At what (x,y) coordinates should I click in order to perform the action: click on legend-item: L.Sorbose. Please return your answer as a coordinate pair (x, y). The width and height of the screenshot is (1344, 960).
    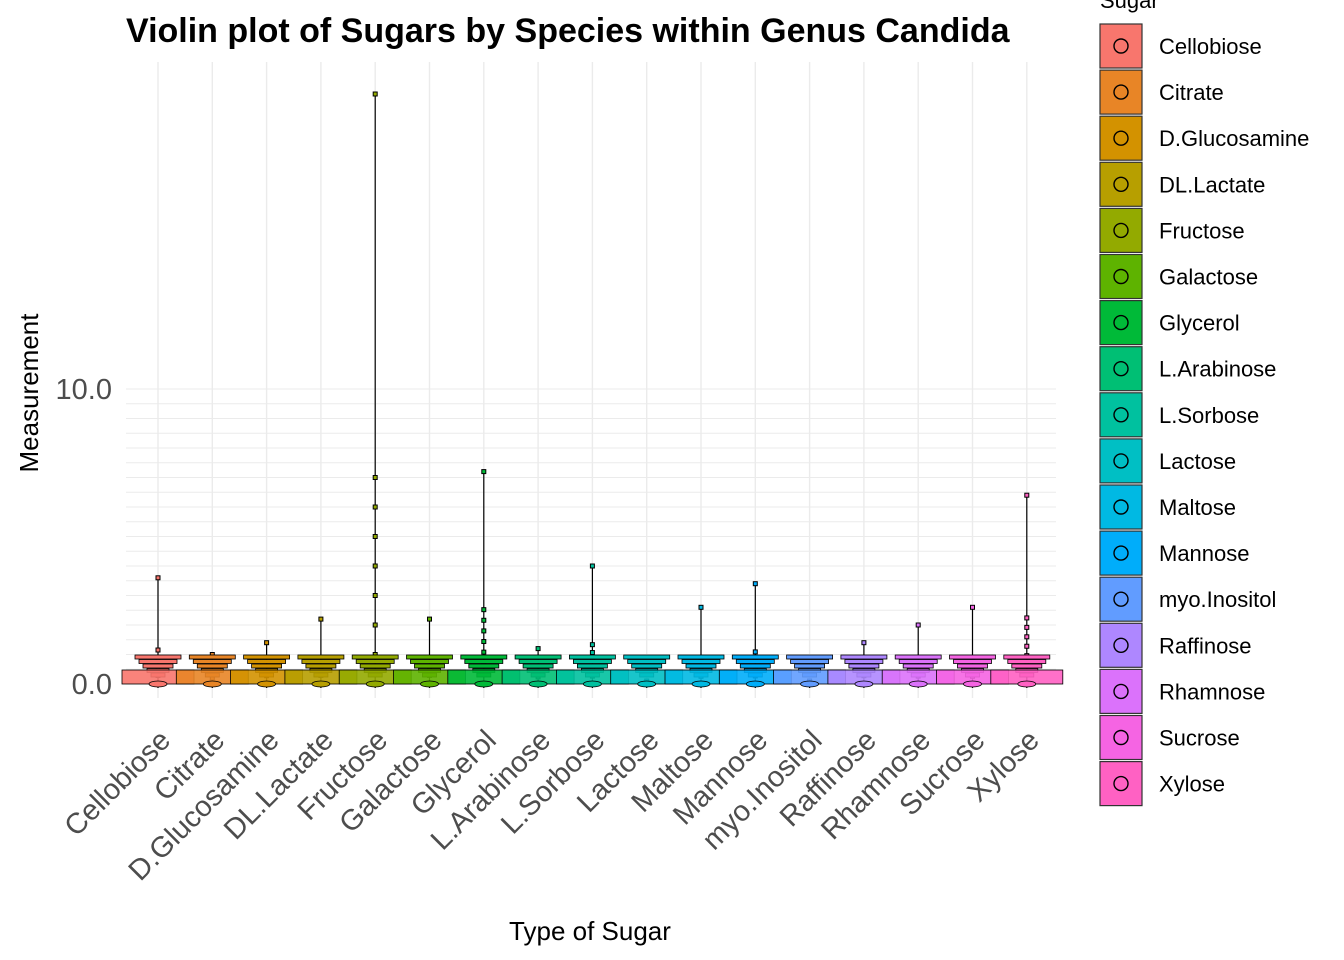
    Looking at the image, I should click on (1179, 415).